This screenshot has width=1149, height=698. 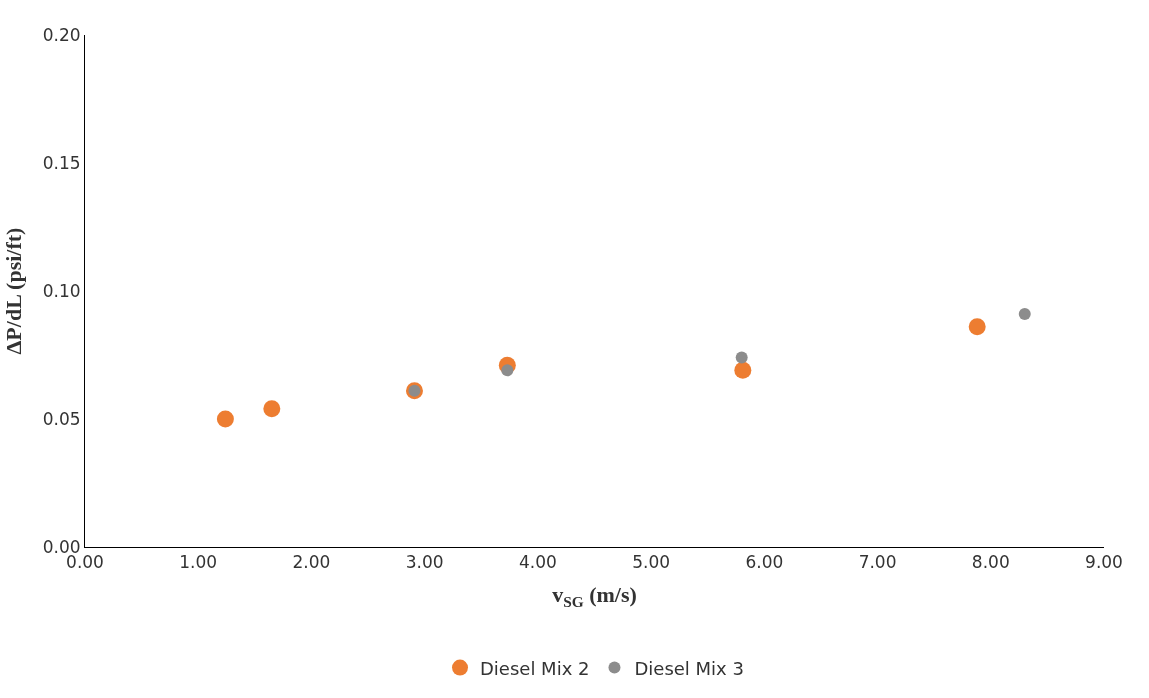 What do you see at coordinates (689, 668) in the screenshot?
I see `legend-label: Diesel Mix 3` at bounding box center [689, 668].